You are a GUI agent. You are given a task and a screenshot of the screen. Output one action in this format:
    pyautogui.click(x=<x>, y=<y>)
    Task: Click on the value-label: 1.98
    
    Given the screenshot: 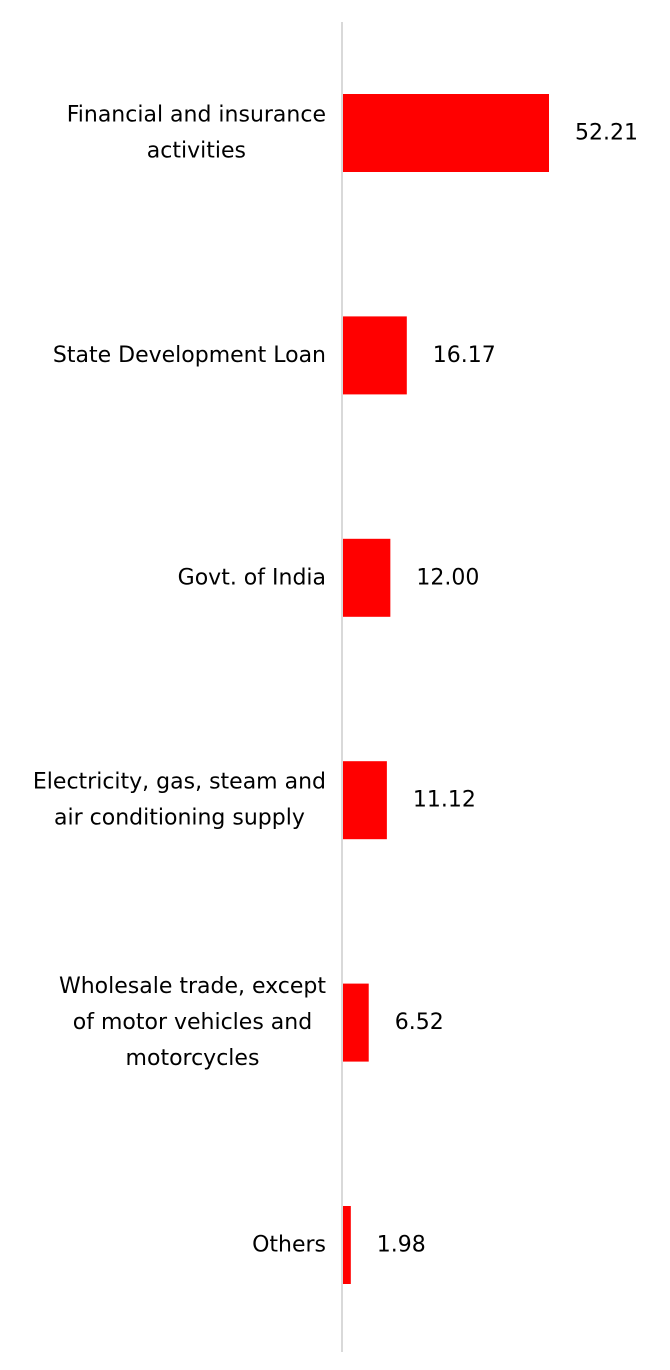 What is the action you would take?
    pyautogui.click(x=401, y=1245)
    